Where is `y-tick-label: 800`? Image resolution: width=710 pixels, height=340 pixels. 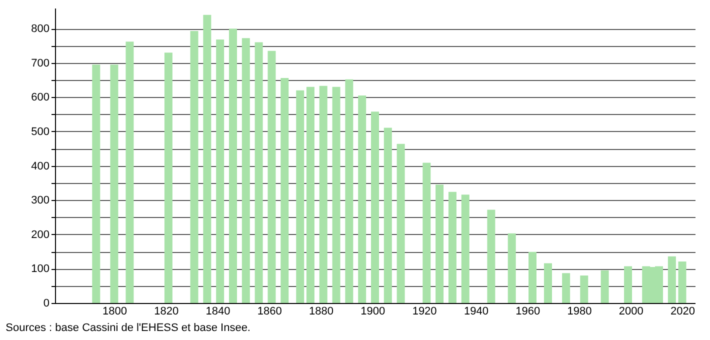 y-tick-label: 800 is located at coordinates (40, 29).